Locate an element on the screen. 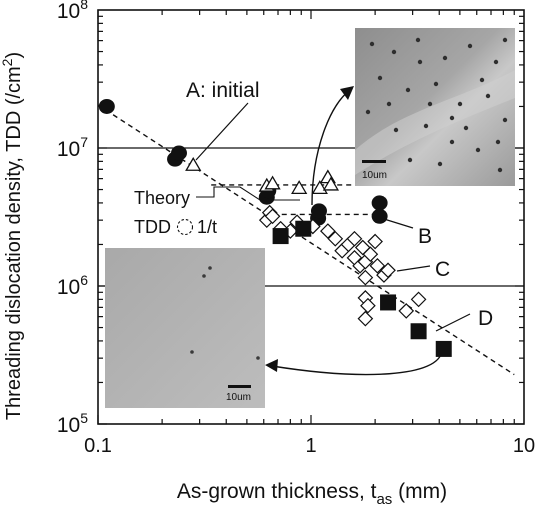  x-tick-labels: 0.1 1 10 is located at coordinates (309, 446).